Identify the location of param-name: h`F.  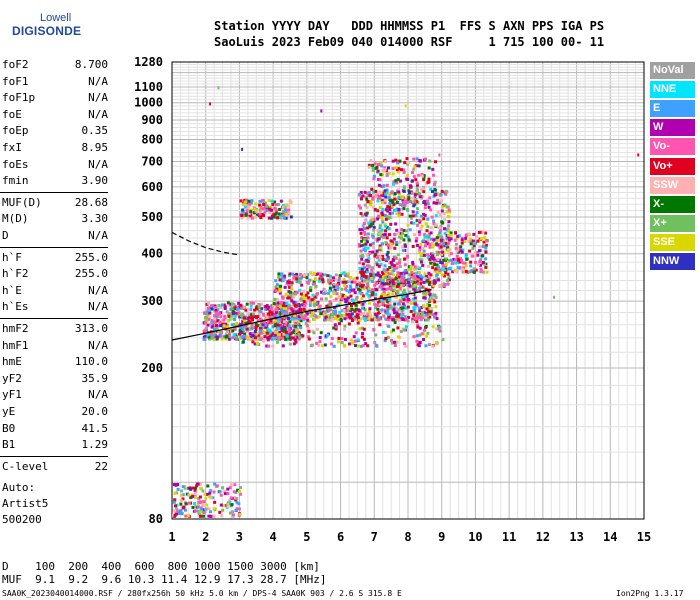
(12, 257).